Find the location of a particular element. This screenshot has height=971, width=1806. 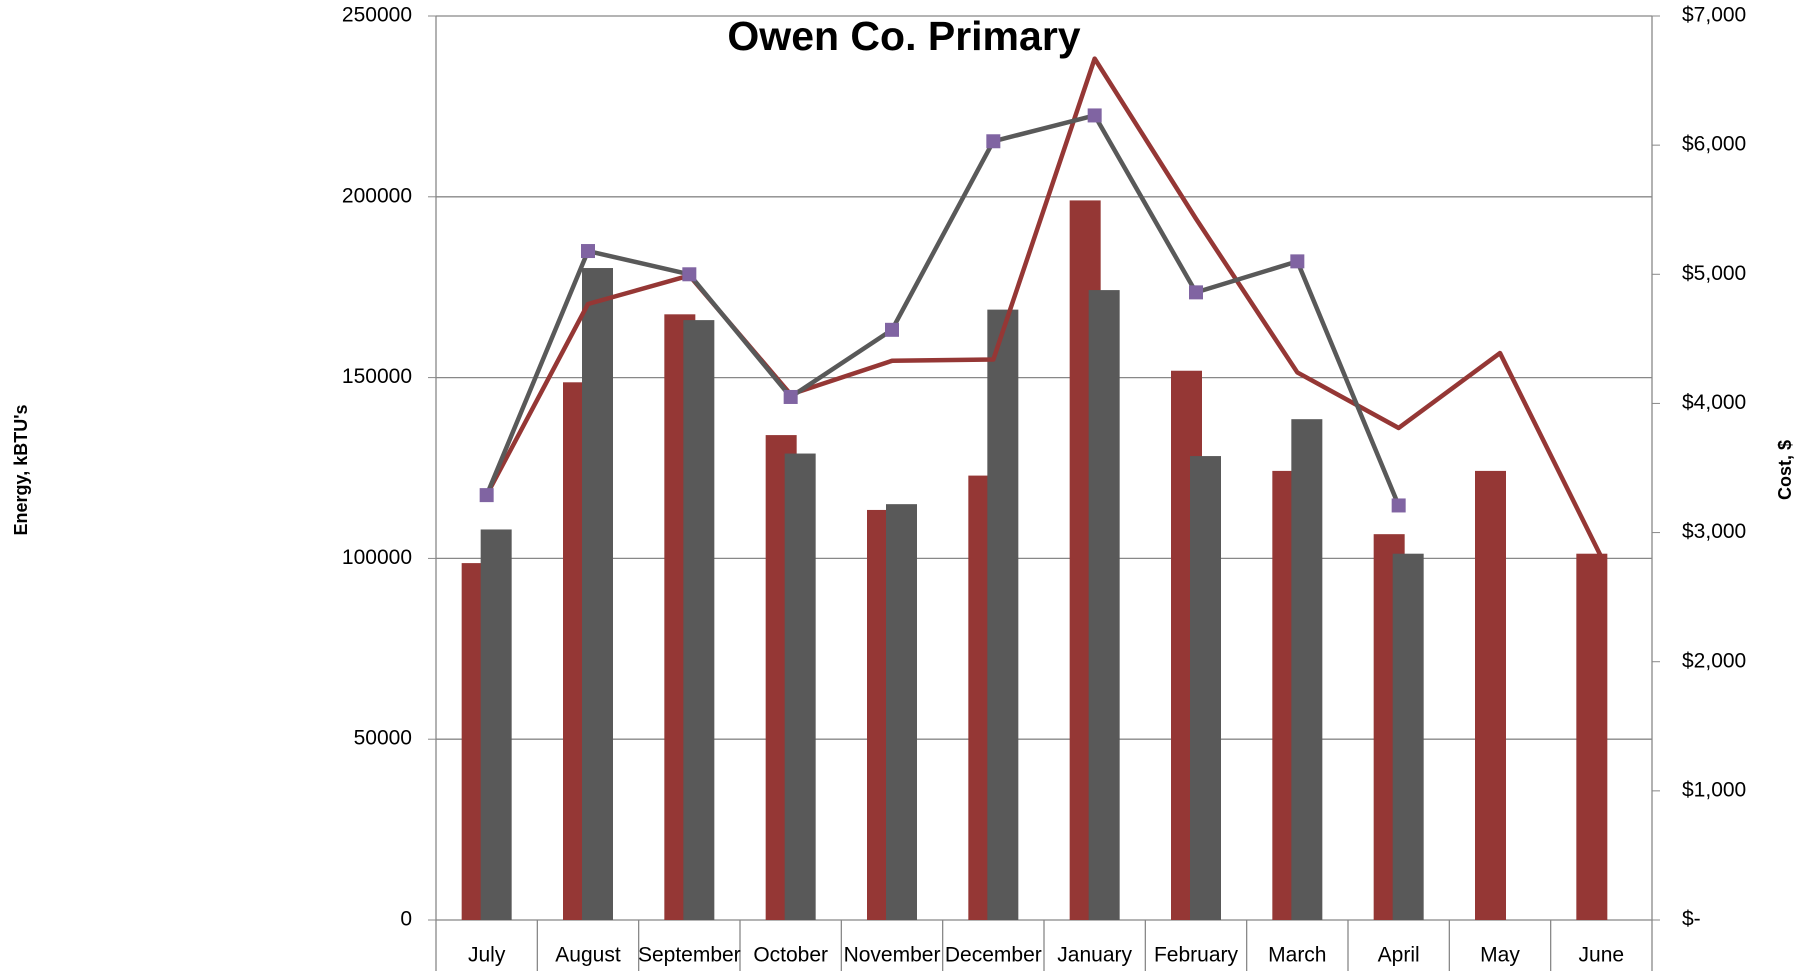

x-tick-label: January is located at coordinates (1094, 955).